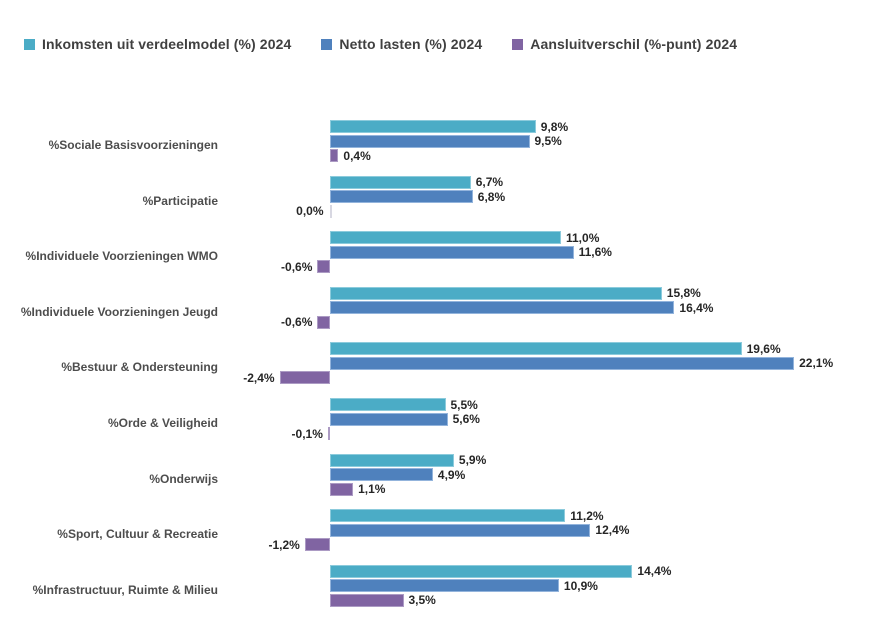  Describe the element at coordinates (137, 534) in the screenshot. I see `category-label: %Sport, Cultuur & Recreatie` at that location.